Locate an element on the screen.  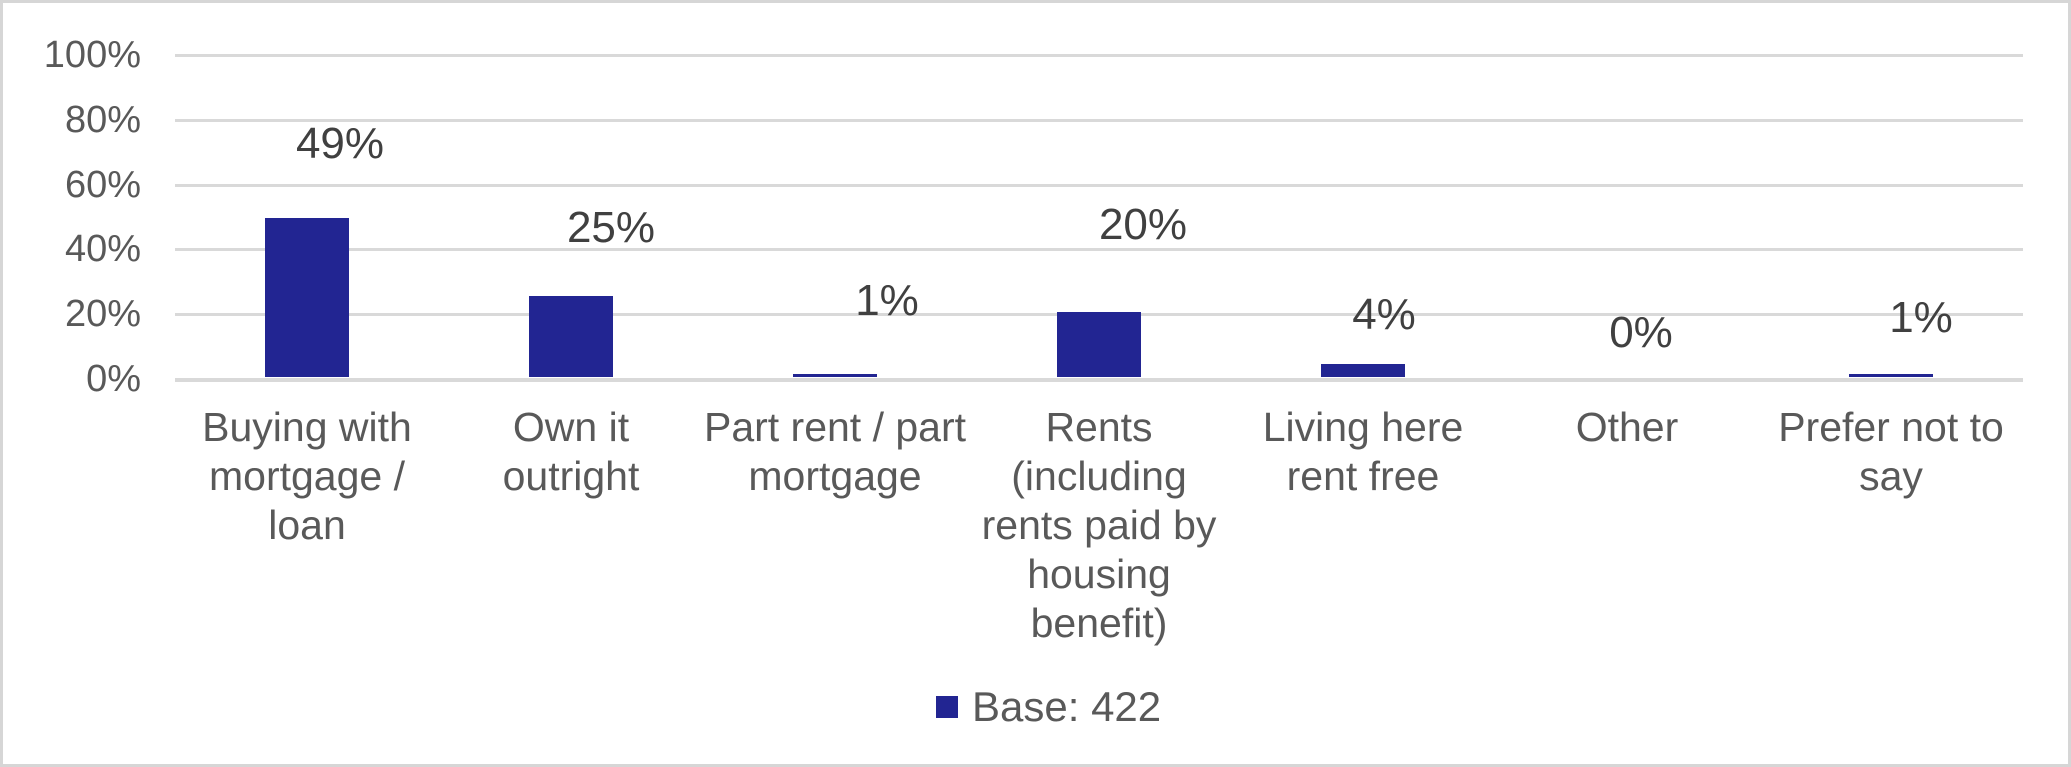
category-label: Living here rent free is located at coordinates (1363, 451).